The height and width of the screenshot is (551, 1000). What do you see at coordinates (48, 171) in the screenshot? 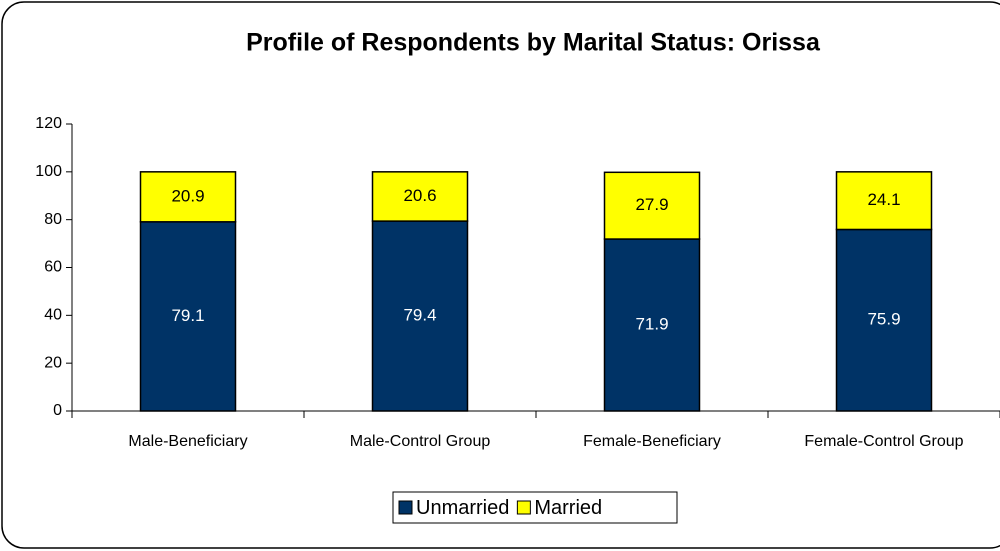
I see `y-tick-label: 100` at bounding box center [48, 171].